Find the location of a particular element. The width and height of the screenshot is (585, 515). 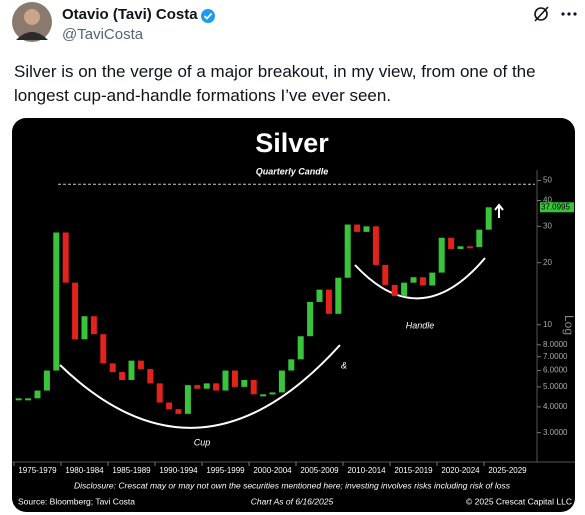

avatar-face is located at coordinates (32, 17).